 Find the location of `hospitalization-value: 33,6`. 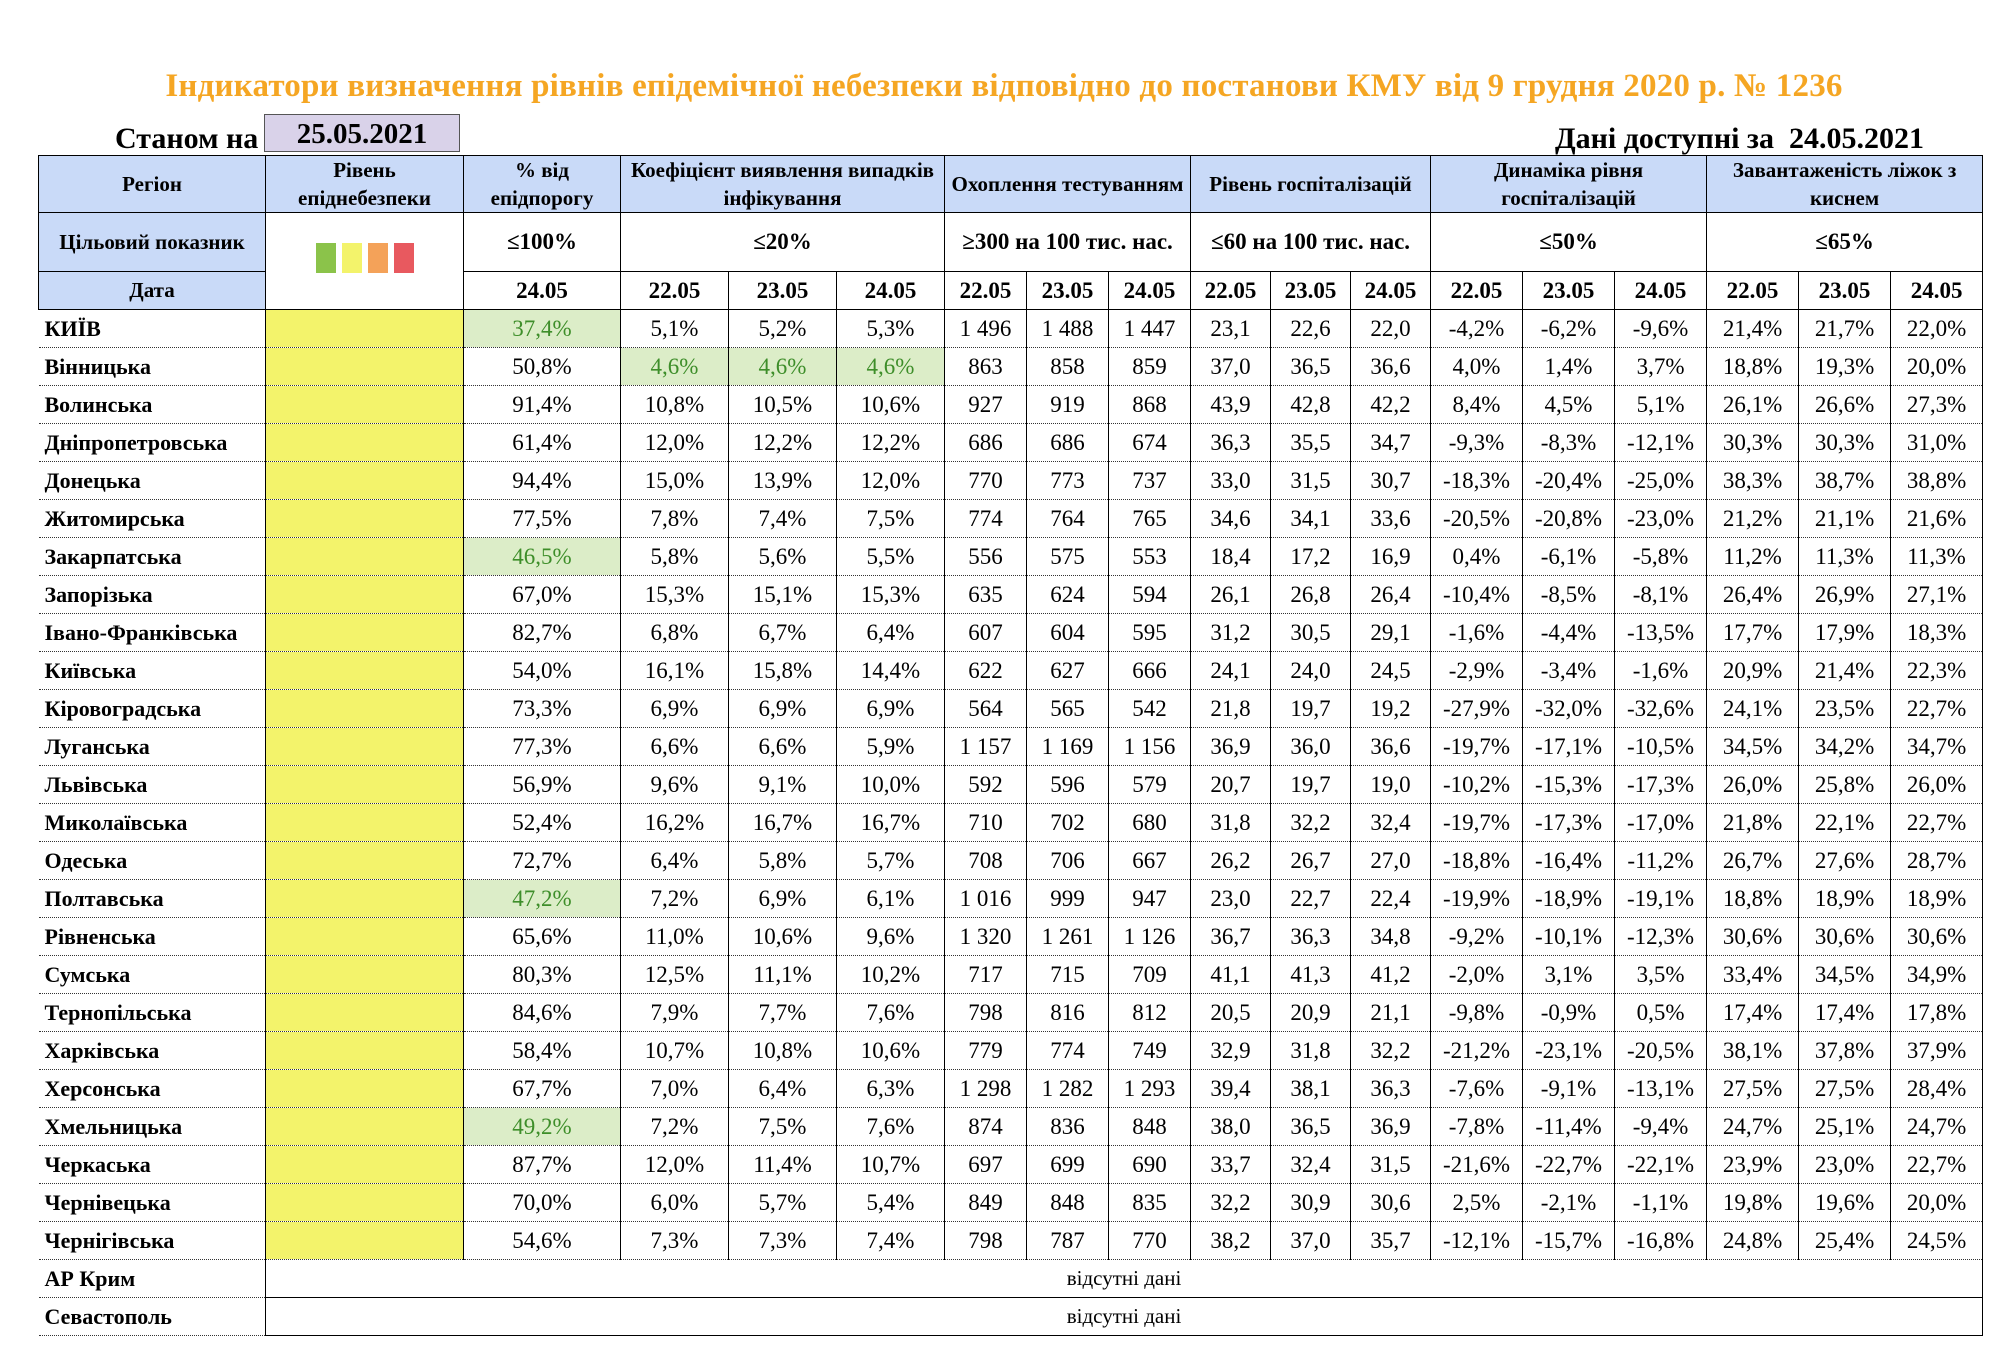

hospitalization-value: 33,6 is located at coordinates (1391, 518).